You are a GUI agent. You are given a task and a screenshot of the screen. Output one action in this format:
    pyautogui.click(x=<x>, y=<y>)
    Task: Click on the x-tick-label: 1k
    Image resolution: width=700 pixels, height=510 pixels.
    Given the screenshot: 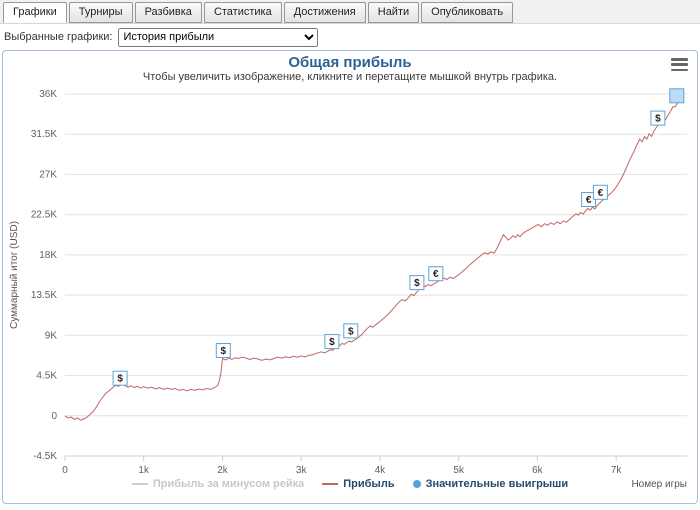 What is the action you would take?
    pyautogui.click(x=144, y=470)
    